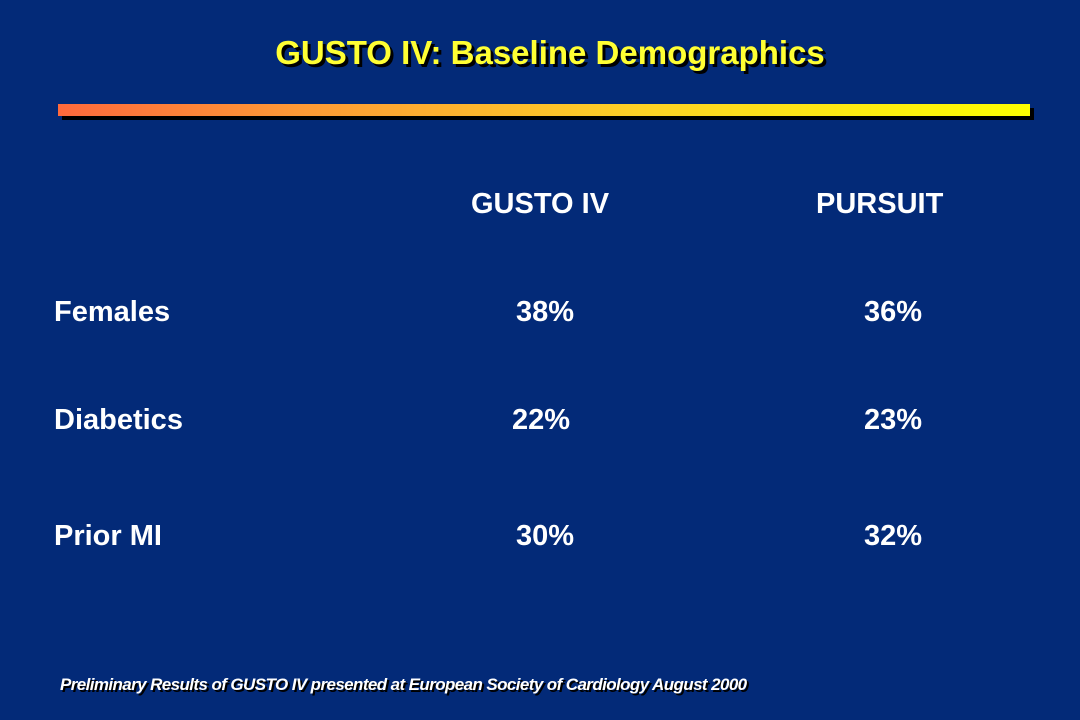 The width and height of the screenshot is (1080, 720). Describe the element at coordinates (112, 312) in the screenshot. I see `row-label-females: Females` at that location.